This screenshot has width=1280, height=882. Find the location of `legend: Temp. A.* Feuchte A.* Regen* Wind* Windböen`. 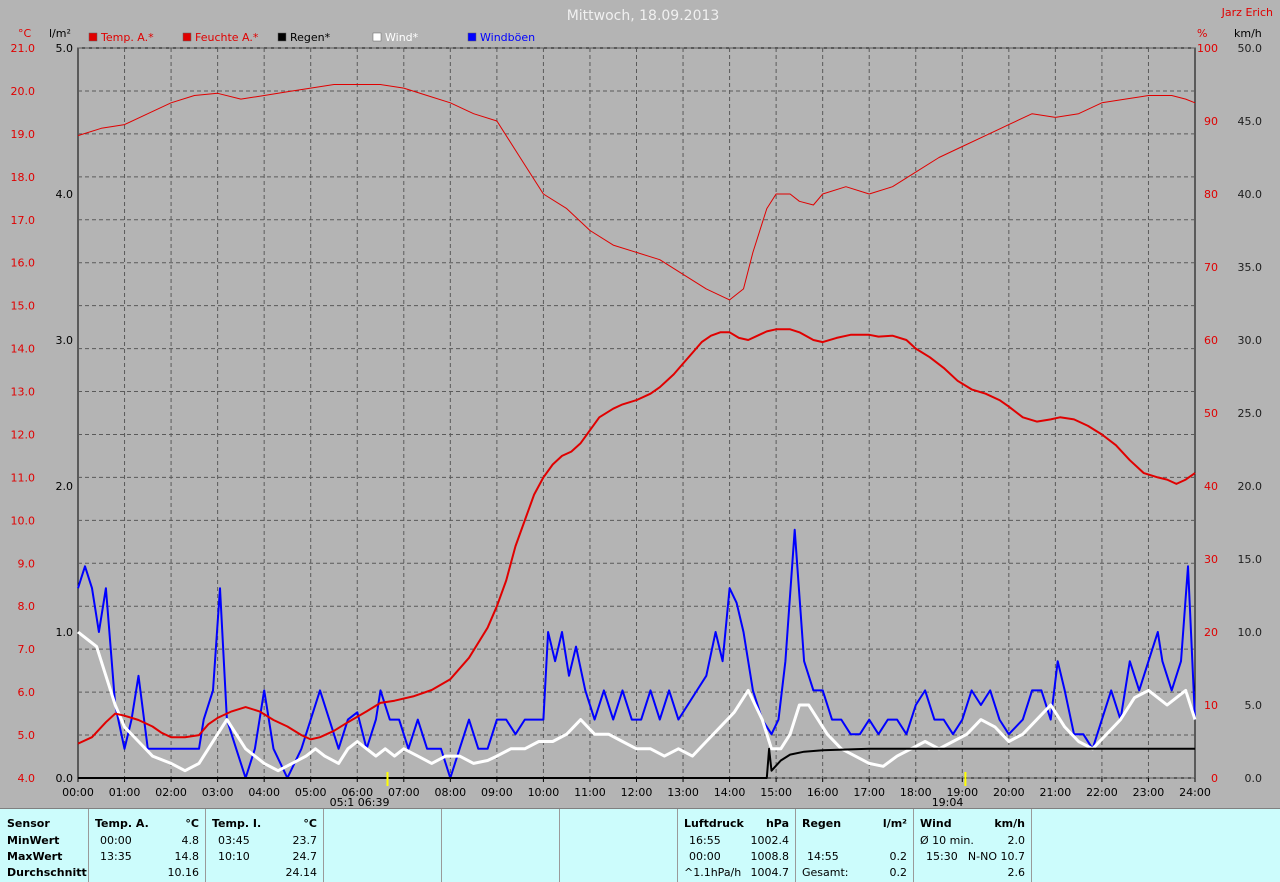

legend: Temp. A.* Feuchte A.* Regen* Wind* Windböen is located at coordinates (311, 37).